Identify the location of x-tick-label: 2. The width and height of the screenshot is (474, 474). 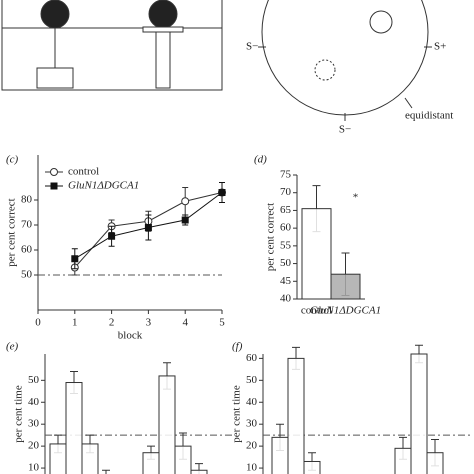
(112, 323).